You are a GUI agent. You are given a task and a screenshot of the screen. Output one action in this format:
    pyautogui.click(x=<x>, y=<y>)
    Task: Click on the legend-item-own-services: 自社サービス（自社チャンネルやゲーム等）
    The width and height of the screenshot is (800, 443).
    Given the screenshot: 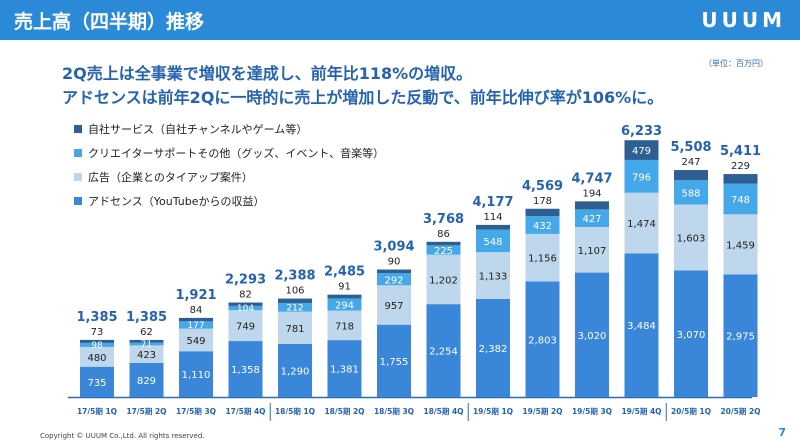 What is the action you would take?
    pyautogui.click(x=229, y=129)
    